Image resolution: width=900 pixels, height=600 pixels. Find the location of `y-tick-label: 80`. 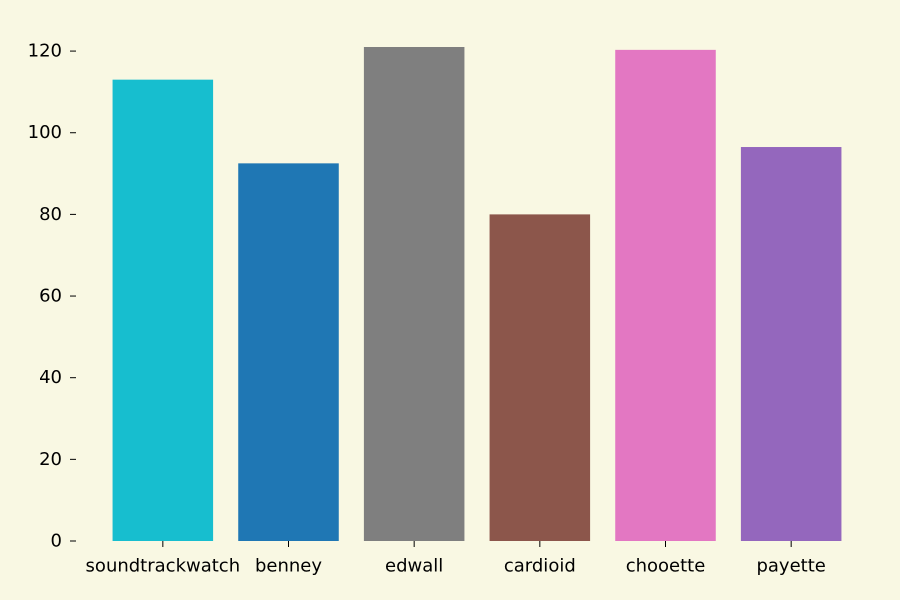

y-tick-label: 80 is located at coordinates (50, 214).